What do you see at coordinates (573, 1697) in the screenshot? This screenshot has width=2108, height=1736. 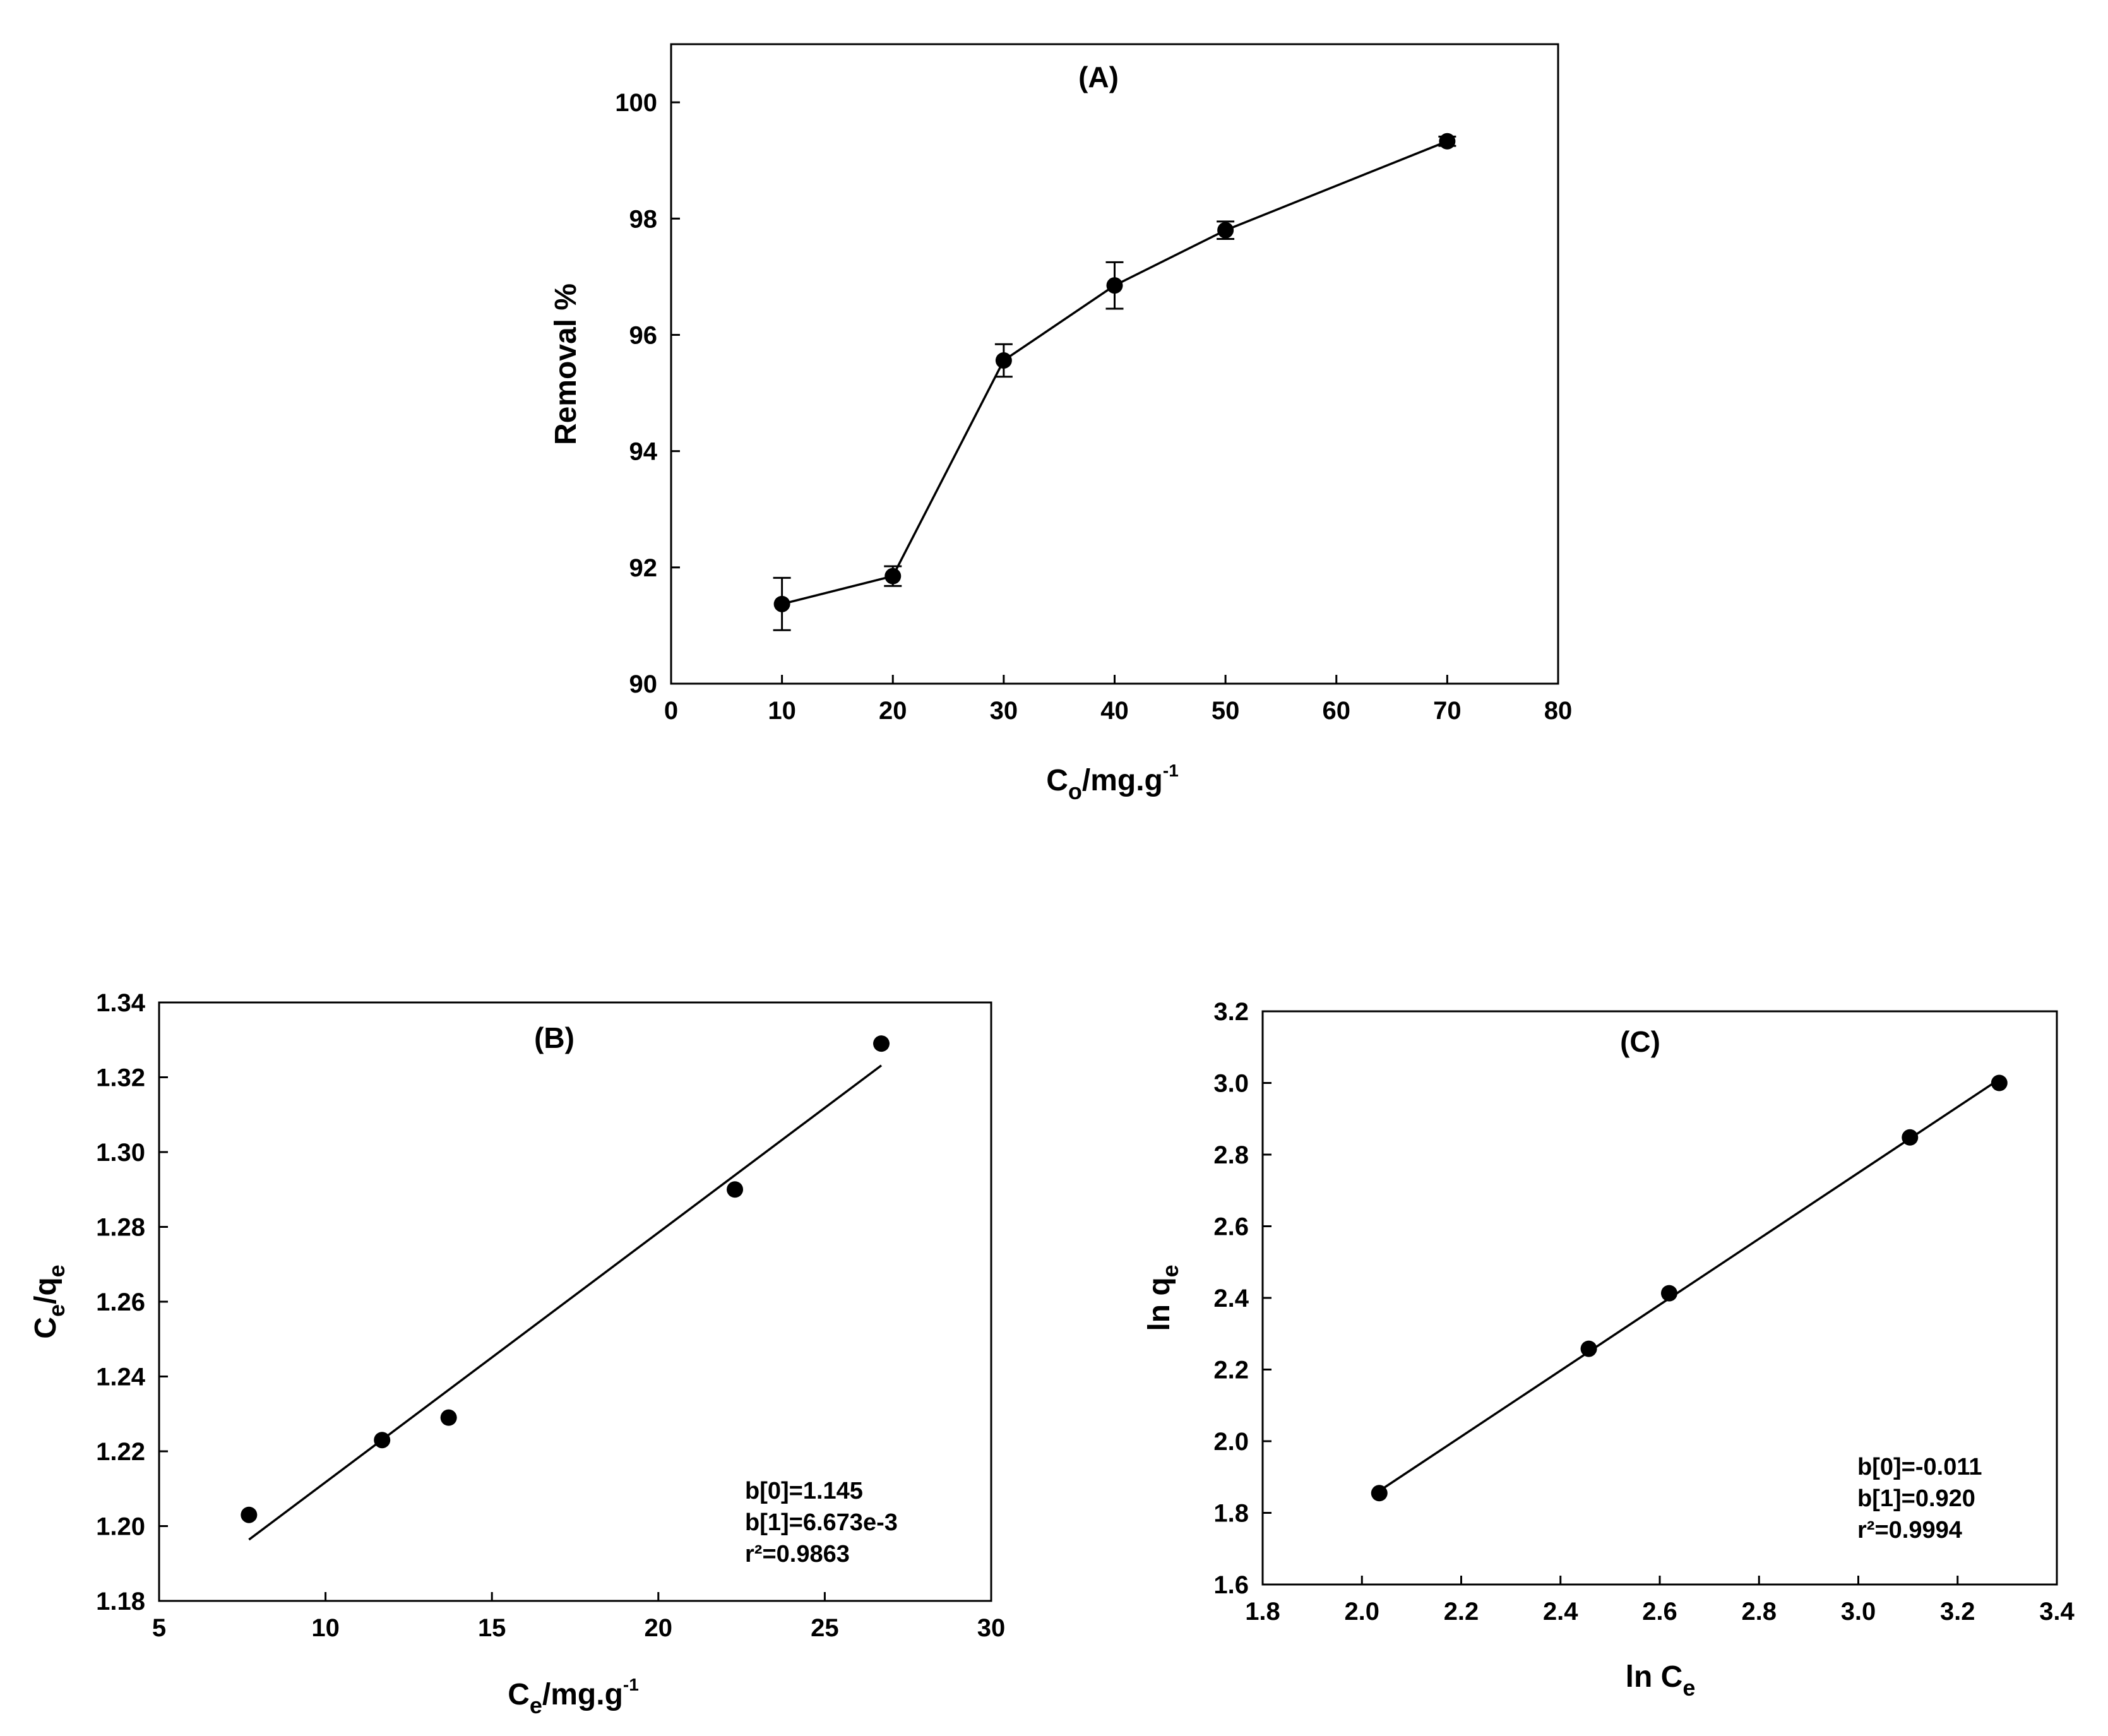 I see `panel-b-x-axis-title: Ce/mg.g-1` at bounding box center [573, 1697].